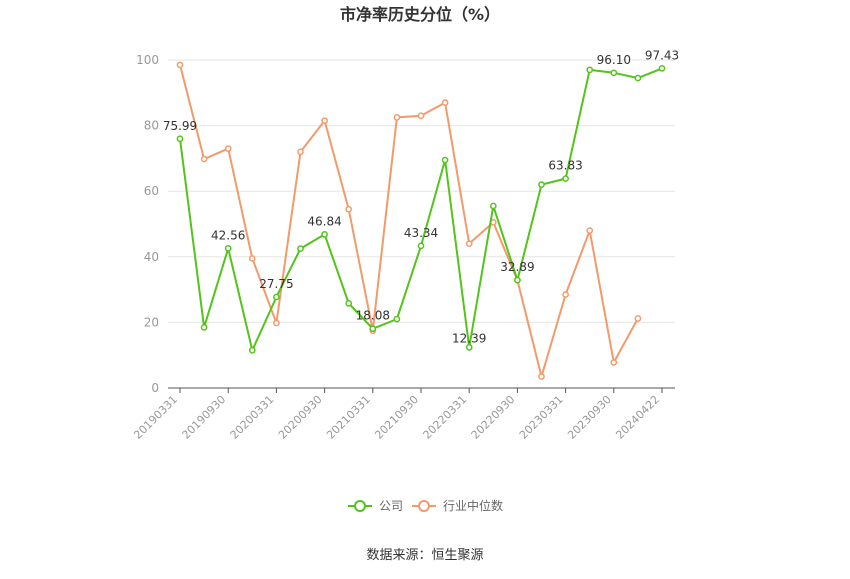  I want to click on y-tick-label: 80, so click(151, 126).